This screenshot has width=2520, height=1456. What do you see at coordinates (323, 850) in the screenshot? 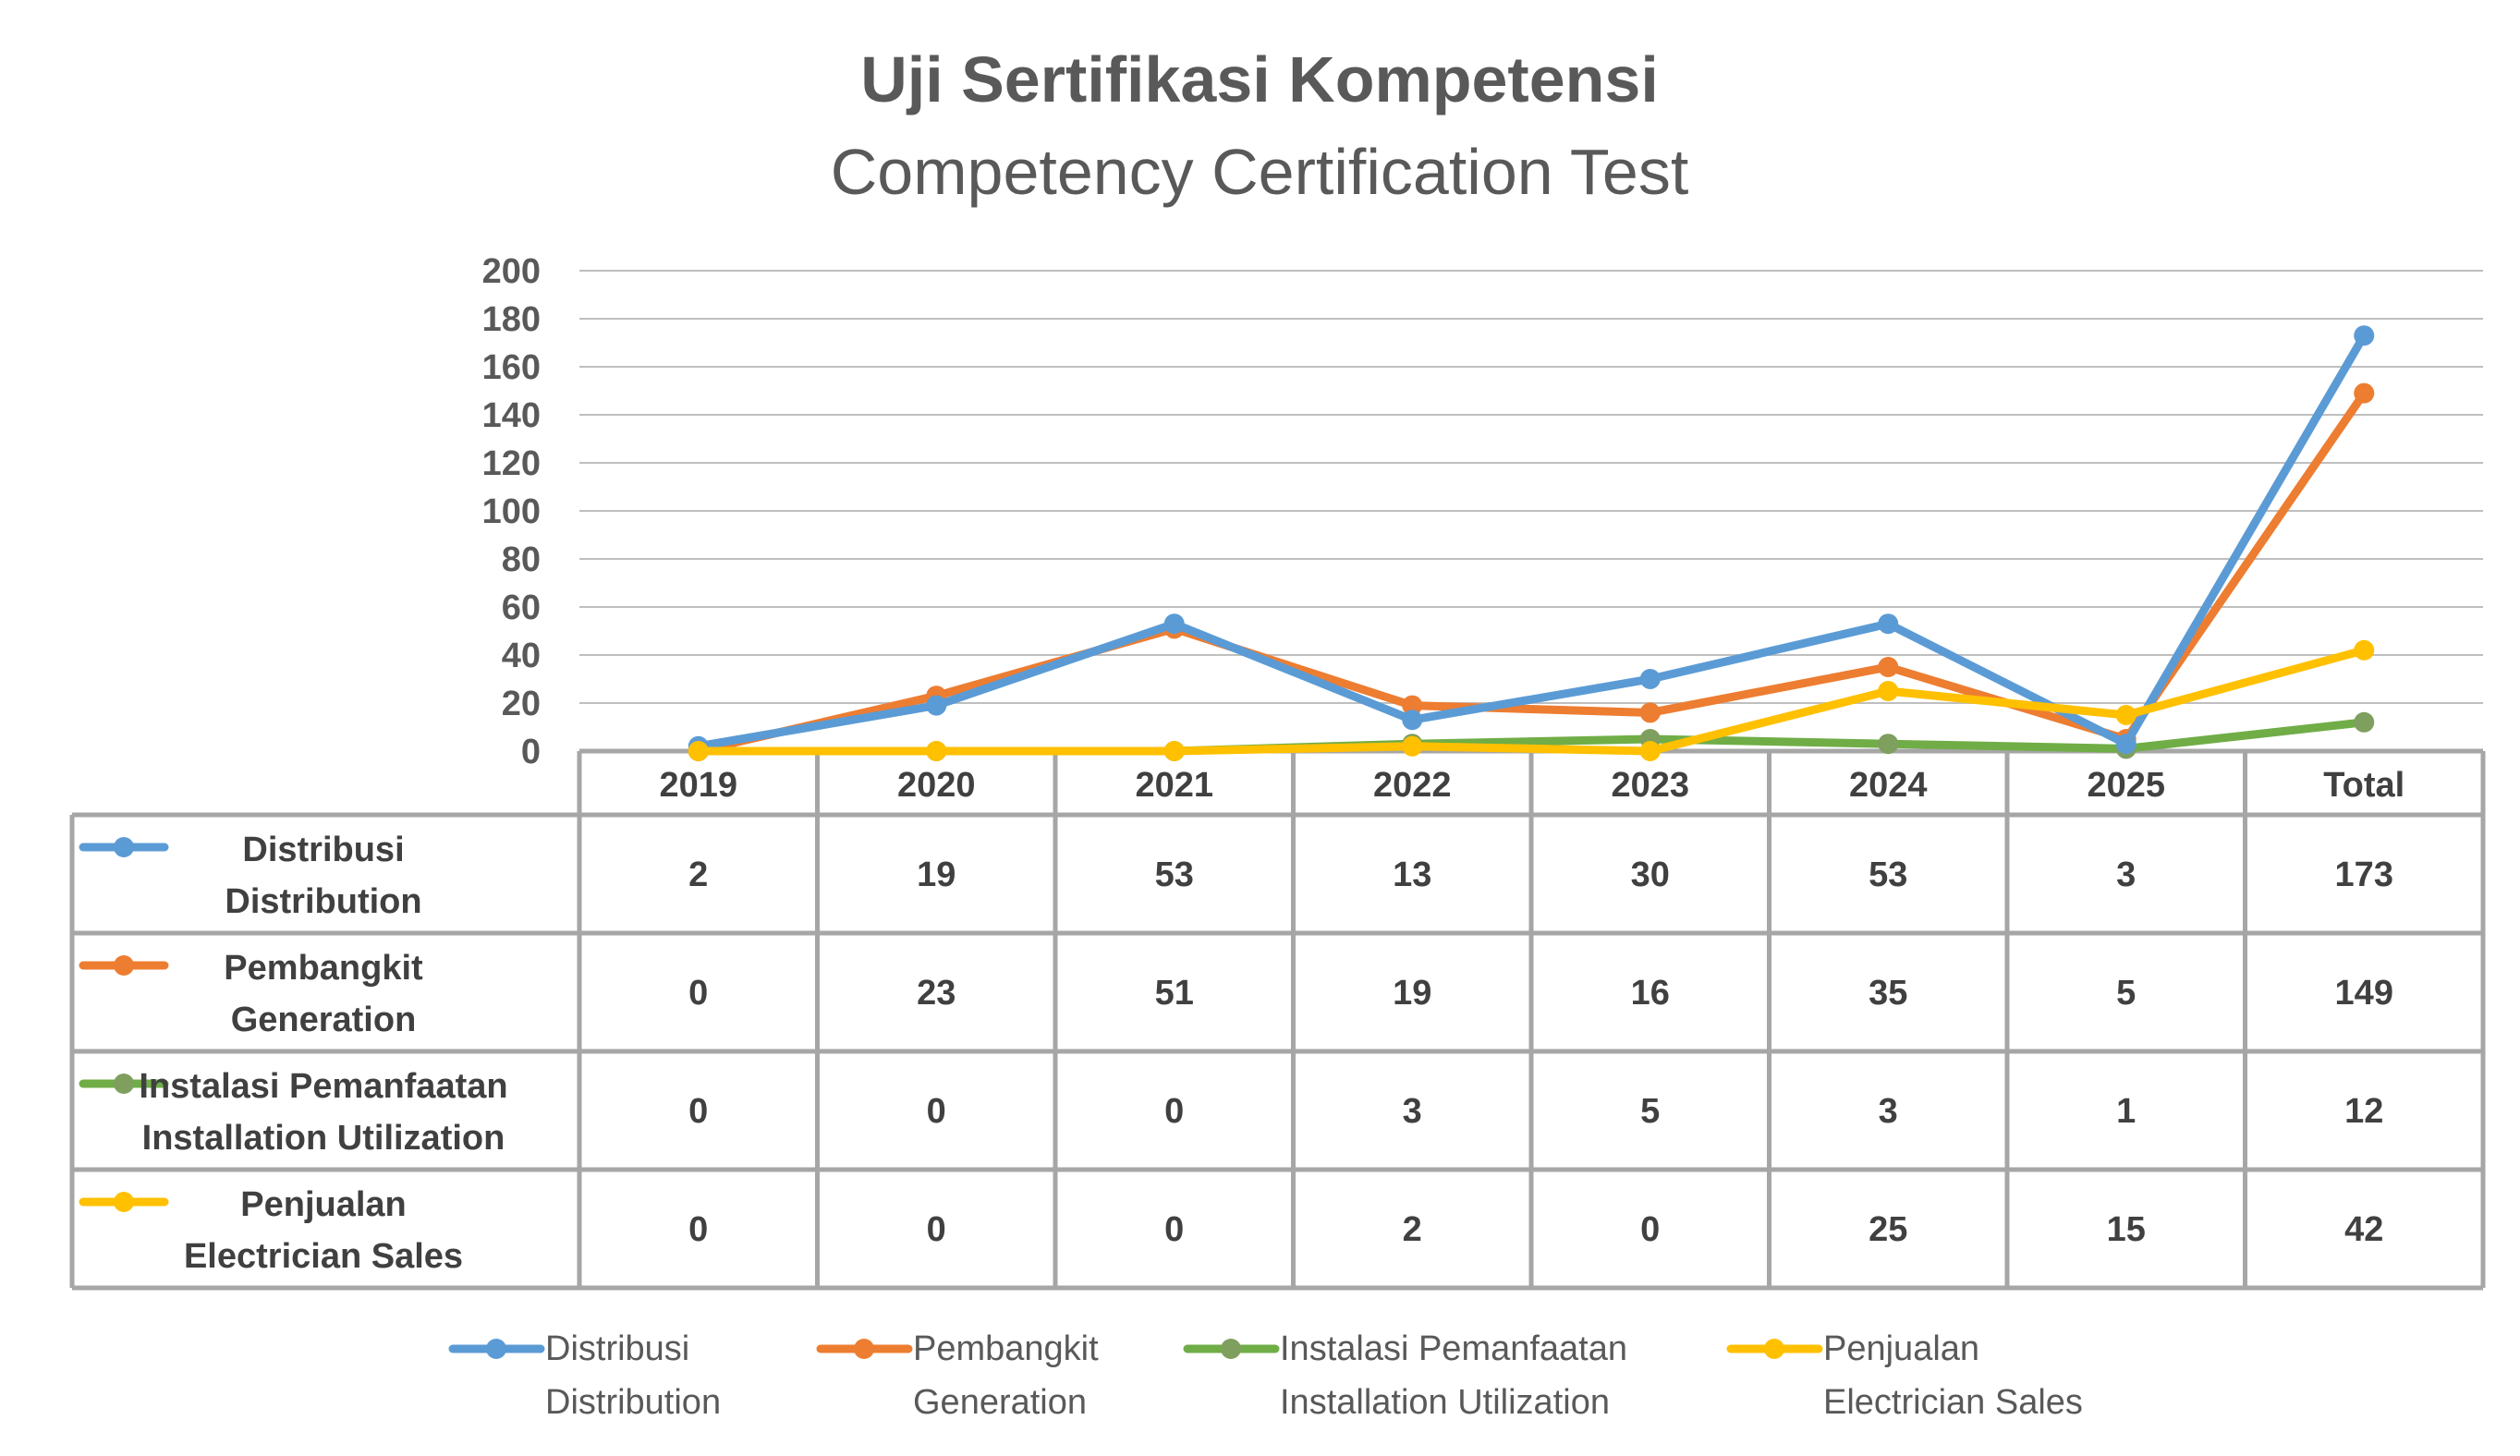
I see `row-label-line1: Distribusi` at bounding box center [323, 850].